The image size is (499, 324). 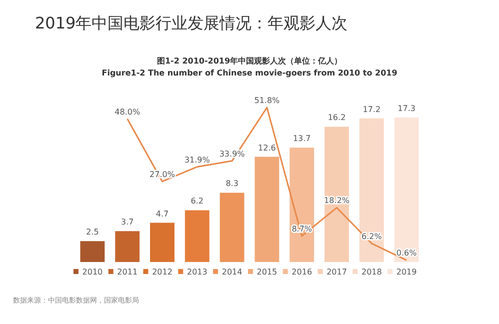 What do you see at coordinates (336, 272) in the screenshot?
I see `x-tick-label: 2017` at bounding box center [336, 272].